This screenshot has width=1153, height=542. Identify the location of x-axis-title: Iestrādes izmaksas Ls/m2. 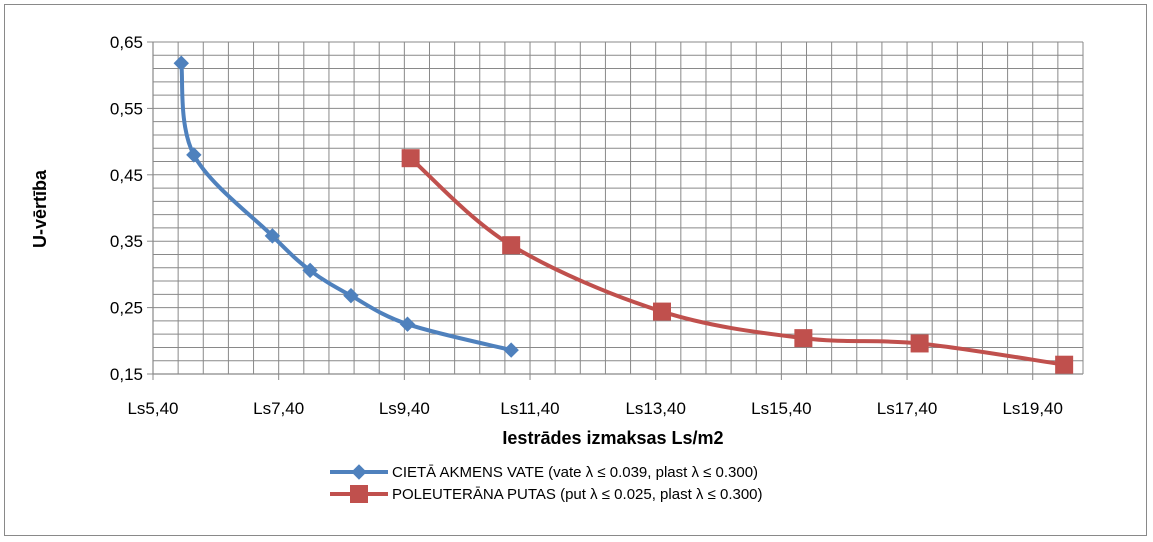
(612, 438).